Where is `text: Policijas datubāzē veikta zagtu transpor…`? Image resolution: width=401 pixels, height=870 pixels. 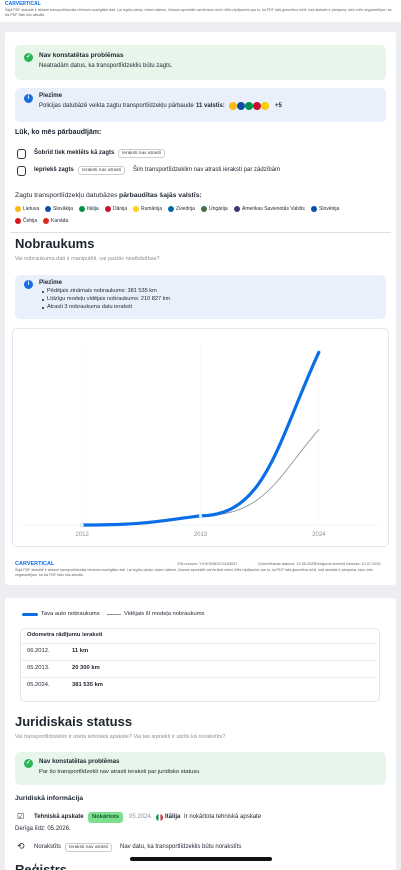 text: Policijas datubāzē veikta zagtu transpor… is located at coordinates (116, 106).